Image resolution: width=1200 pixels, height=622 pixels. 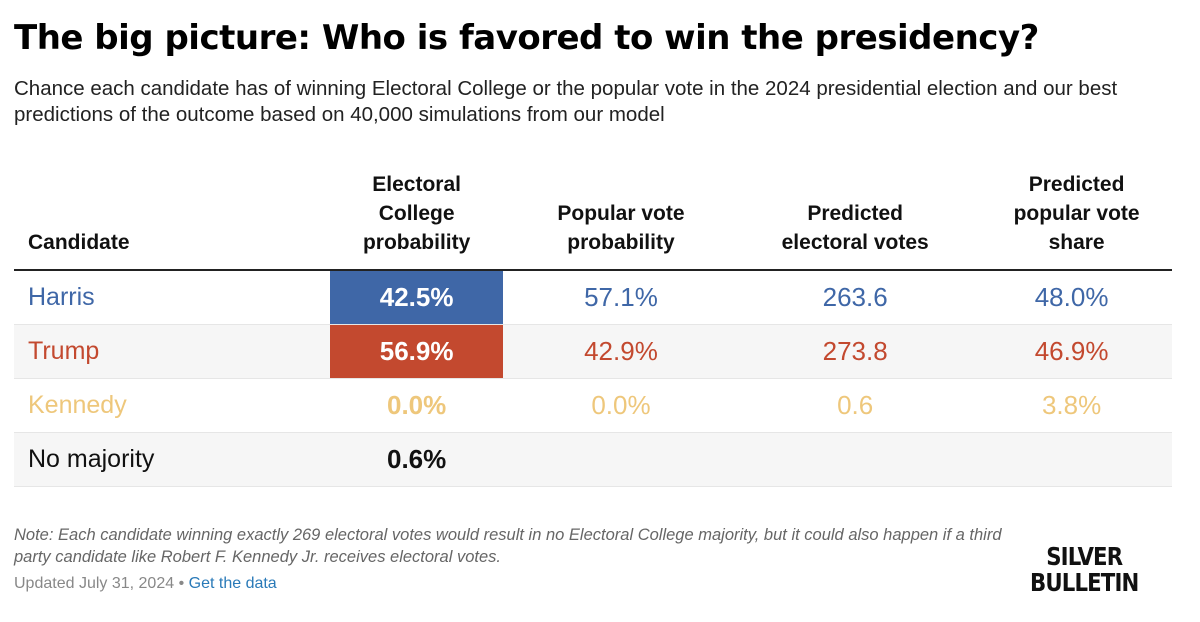 I want to click on cell-pv: 0.0%, so click(x=621, y=405).